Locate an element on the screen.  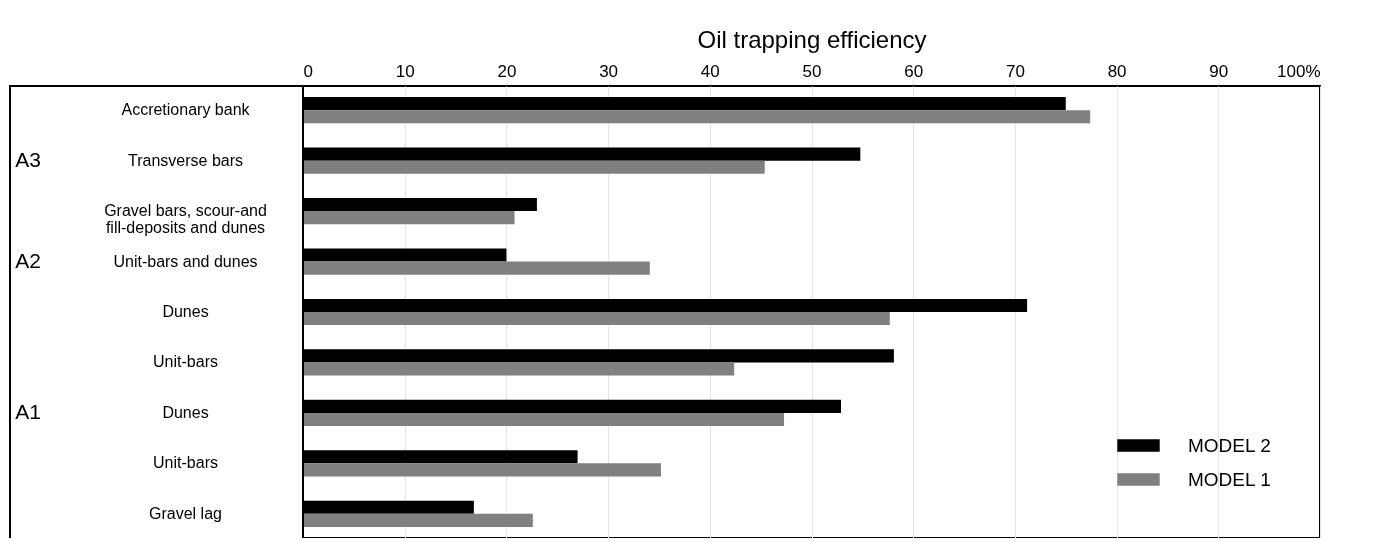
x-tick-label: 70 is located at coordinates (1015, 71).